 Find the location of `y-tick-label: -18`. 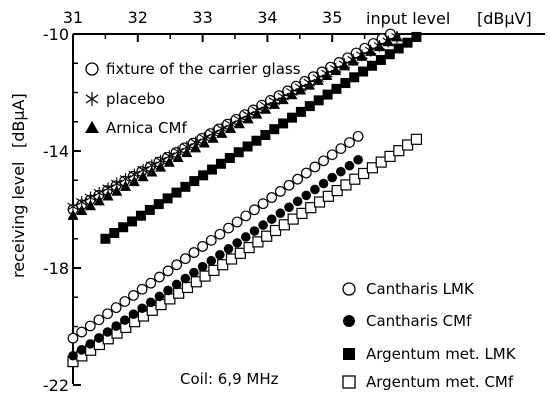

y-tick-label: -18 is located at coordinates (56, 268).